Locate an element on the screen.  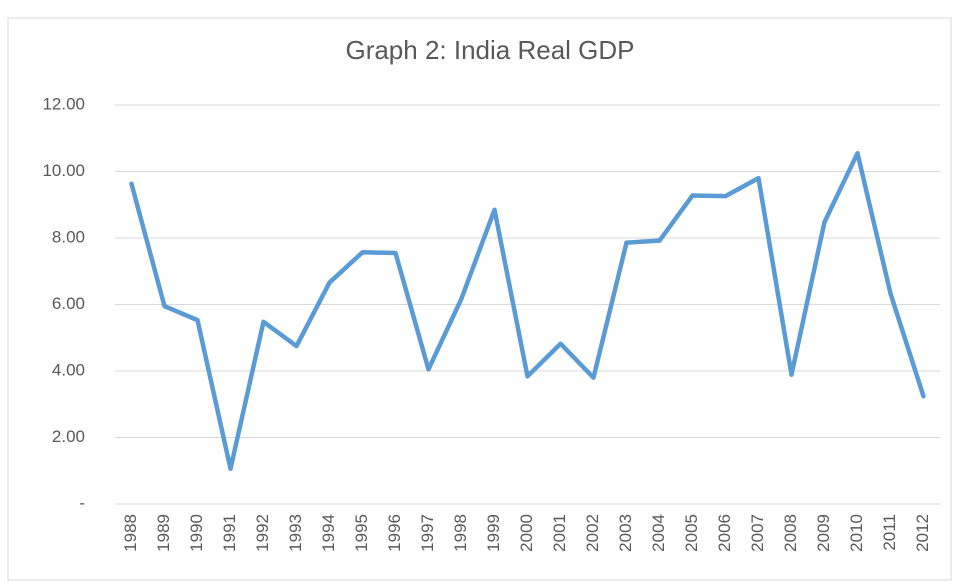
x-tick-label: 2003 is located at coordinates (625, 533).